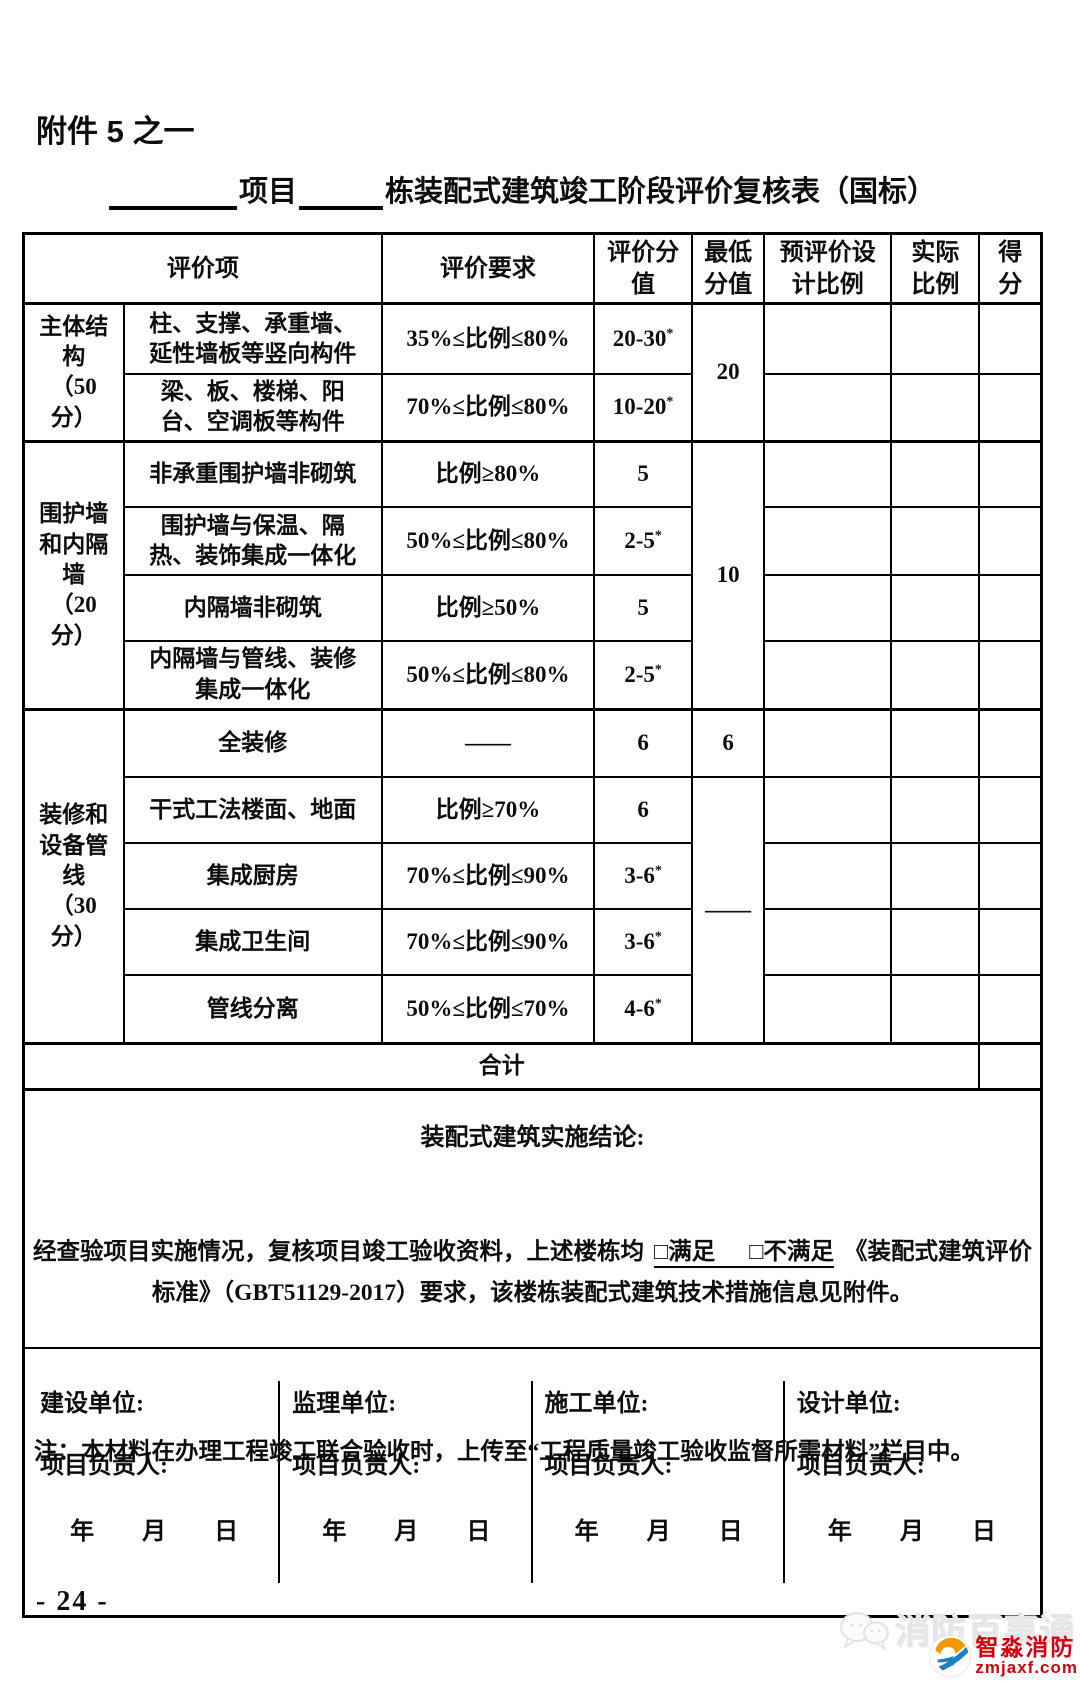 The image size is (1080, 1683). Describe the element at coordinates (344, 1404) in the screenshot. I see `unit-label: 监理单位:` at that location.